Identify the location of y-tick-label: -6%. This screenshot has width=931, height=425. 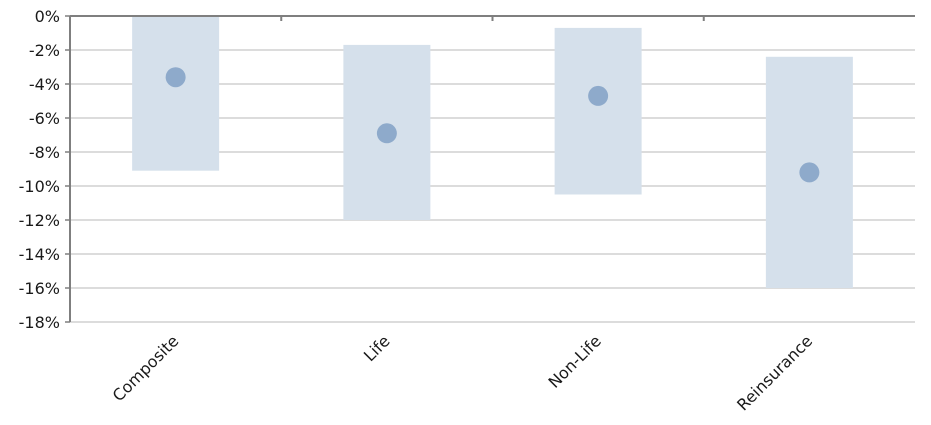
(44, 118).